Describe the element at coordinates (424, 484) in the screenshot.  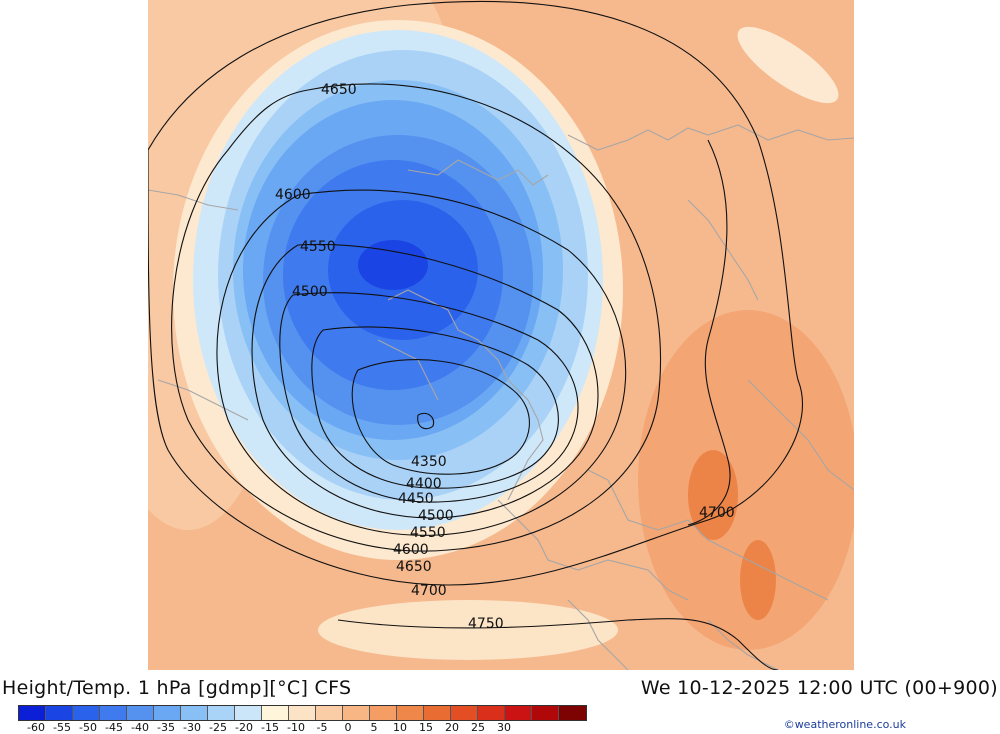
I see `contour-label: 4400` at that location.